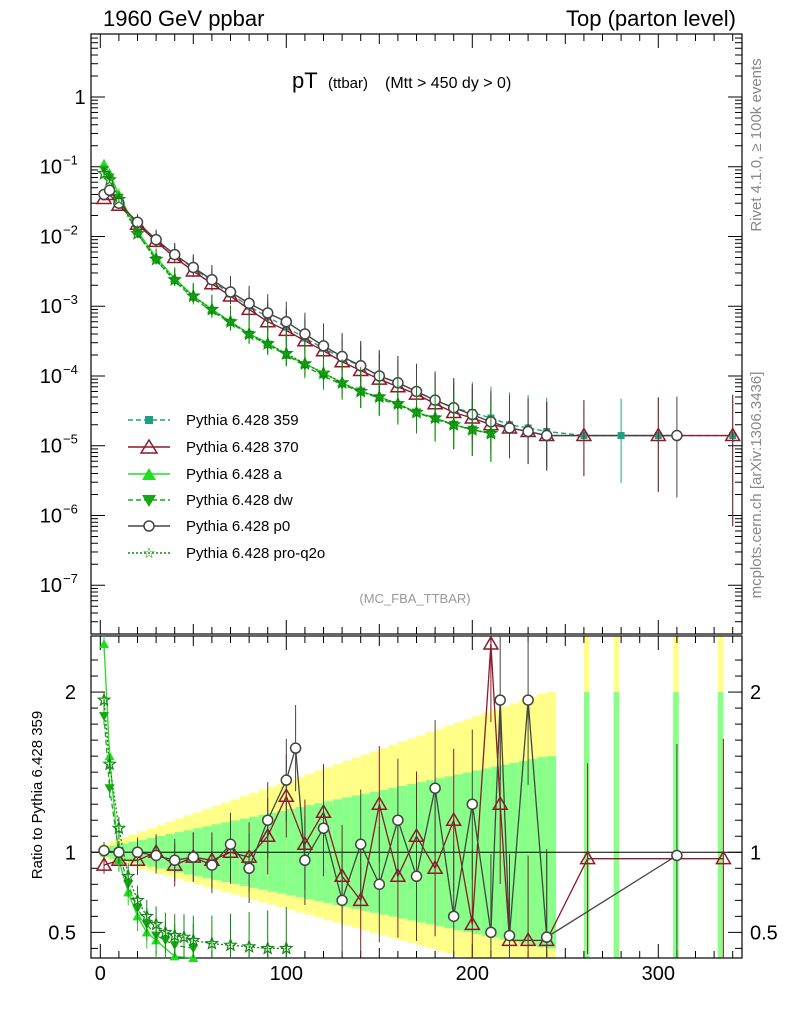 The width and height of the screenshot is (786, 1024). I want to click on ratio-tick-label-right: 2, so click(755, 693).